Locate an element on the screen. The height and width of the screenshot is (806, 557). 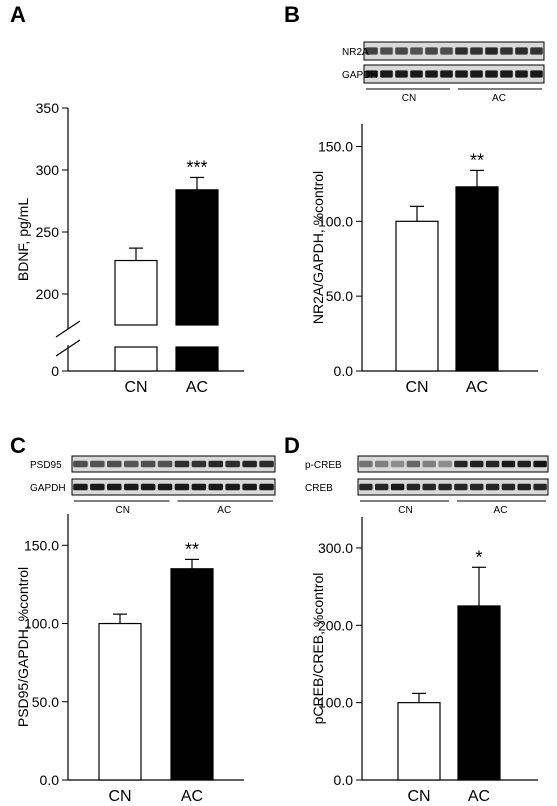
y-tick-label: 200.0 is located at coordinates (335, 625).